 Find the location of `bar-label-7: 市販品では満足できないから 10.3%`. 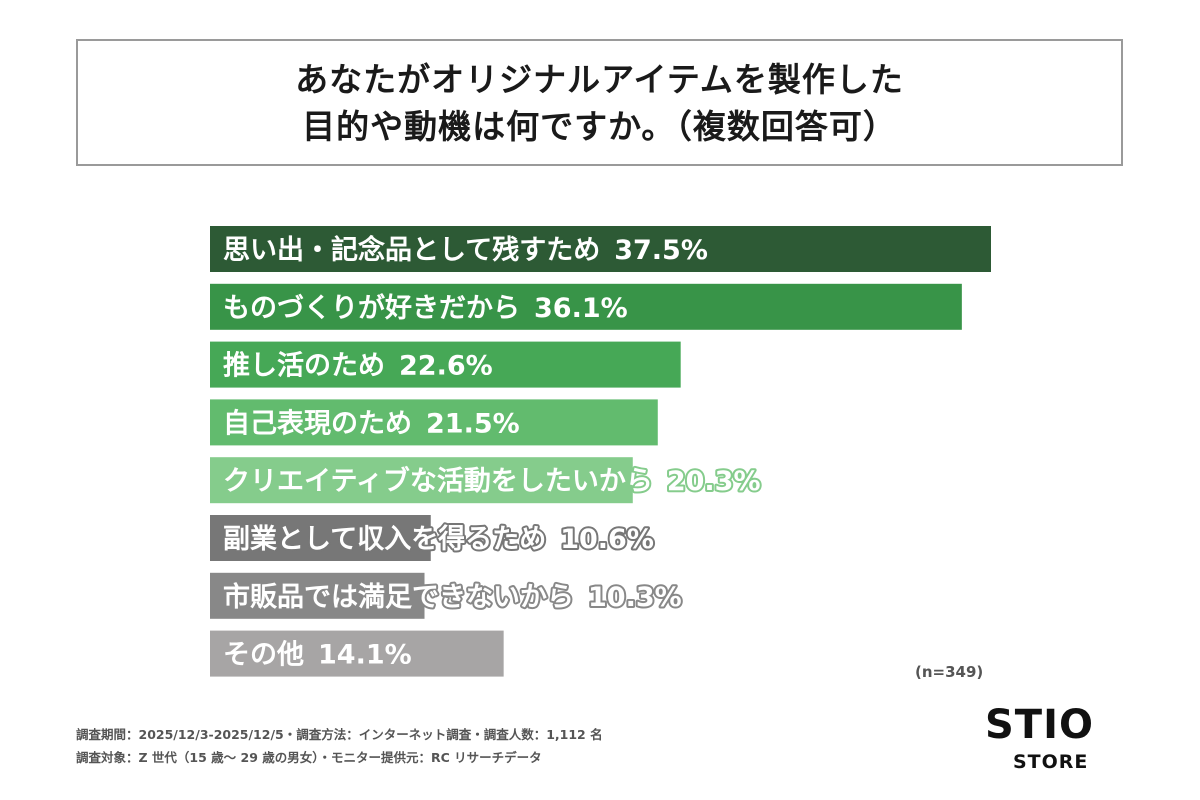

bar-label-7: 市販品では満足できないから 10.3% is located at coordinates (452, 597).